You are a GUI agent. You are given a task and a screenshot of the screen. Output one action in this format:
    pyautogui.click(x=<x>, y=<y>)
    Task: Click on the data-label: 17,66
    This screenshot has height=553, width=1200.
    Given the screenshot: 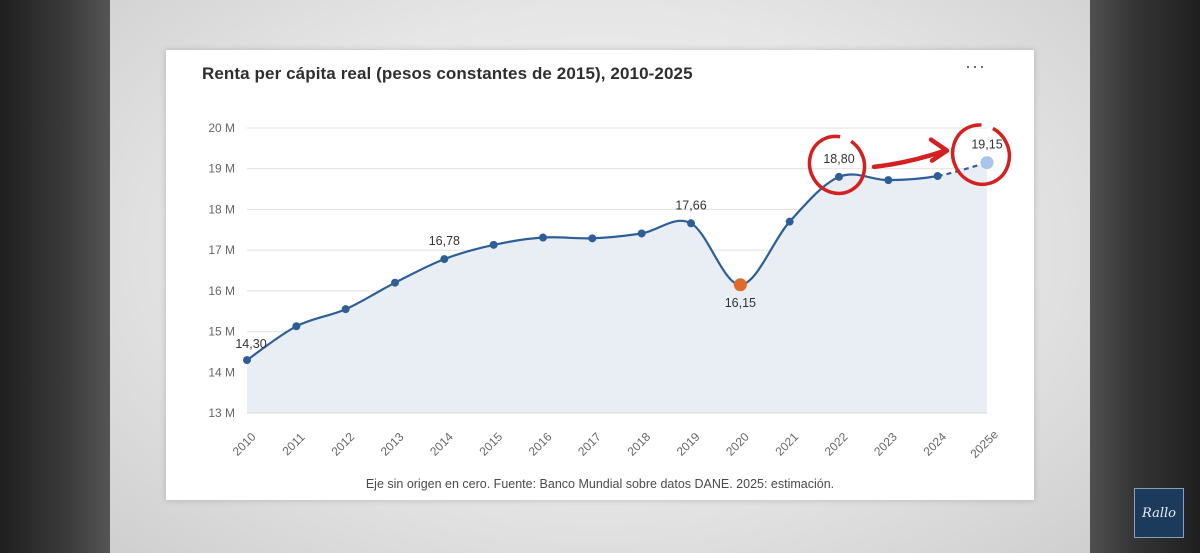 What is the action you would take?
    pyautogui.click(x=690, y=205)
    